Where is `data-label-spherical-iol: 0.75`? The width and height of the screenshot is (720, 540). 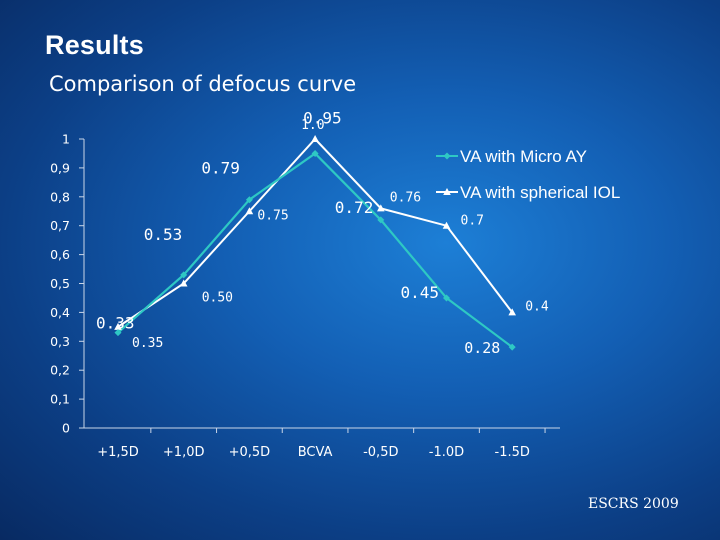 data-label-spherical-iol: 0.75 is located at coordinates (272, 215).